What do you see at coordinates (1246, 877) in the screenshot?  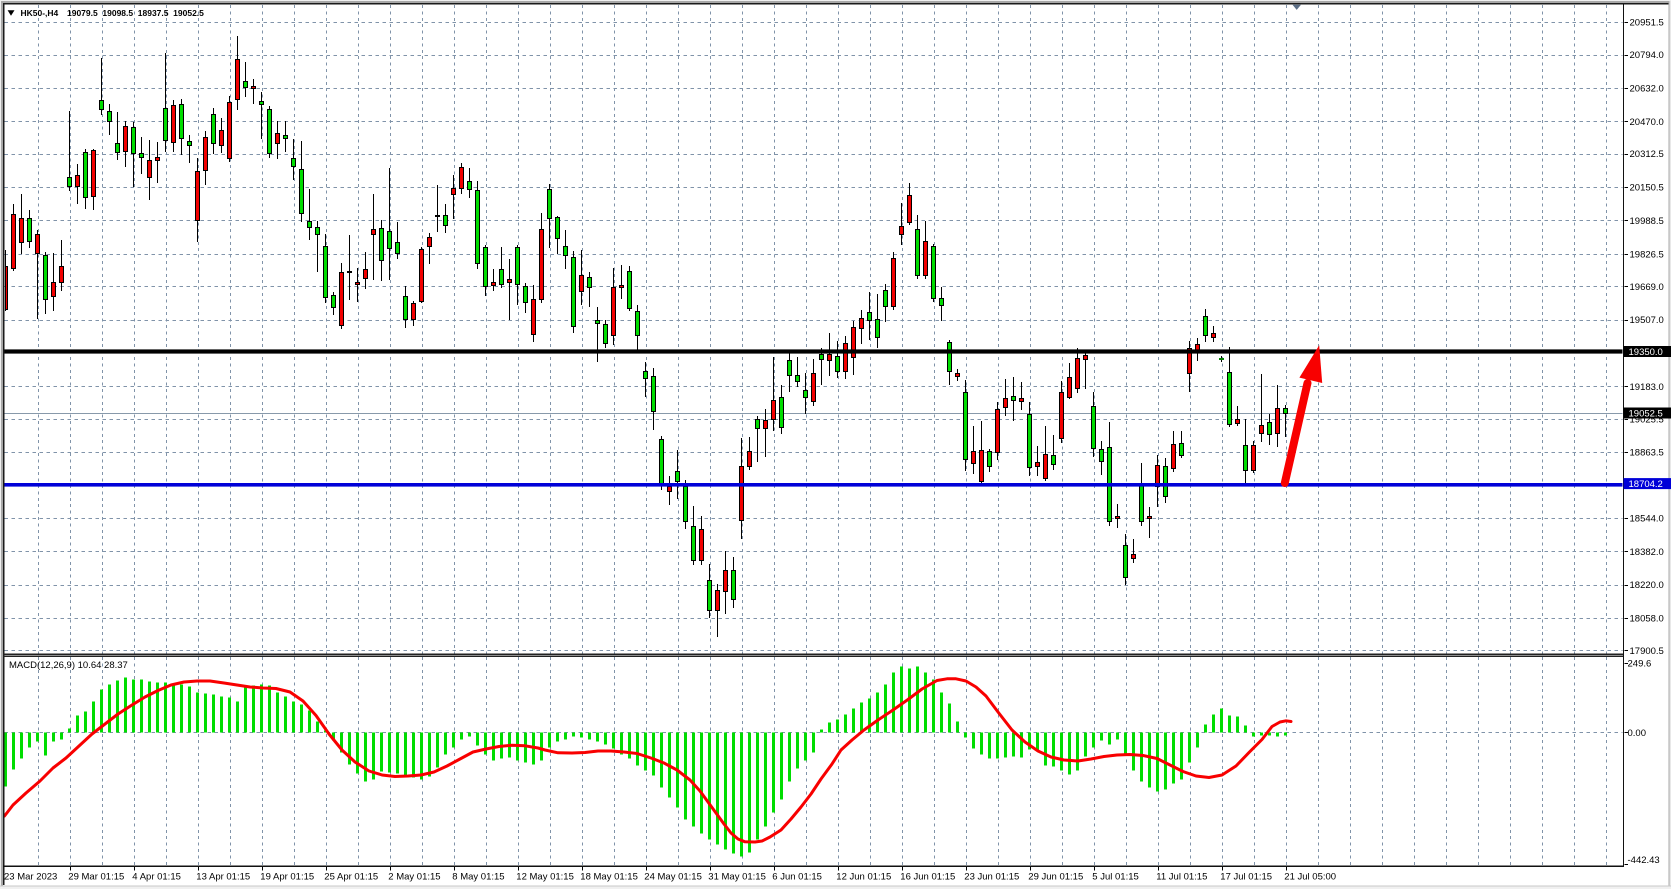 I see `svg-text: 17 Jul 01:15` at bounding box center [1246, 877].